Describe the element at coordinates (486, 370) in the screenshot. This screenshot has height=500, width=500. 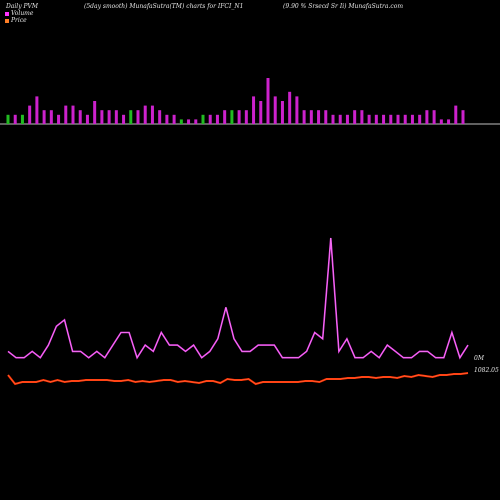
I see `price-last-label: 1082.05` at that location.